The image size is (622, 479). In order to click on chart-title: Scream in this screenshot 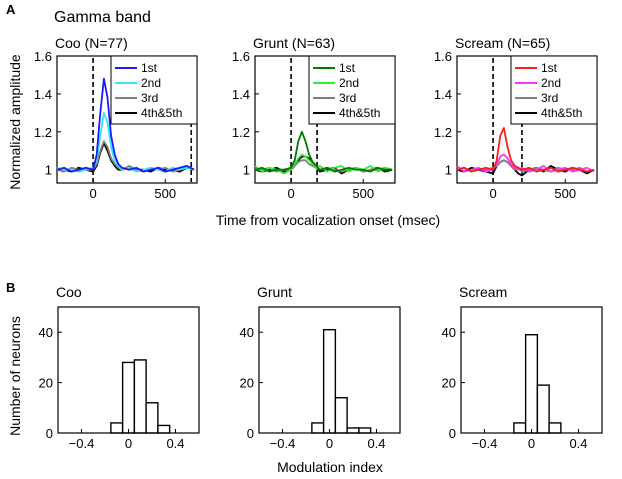, I will do `click(483, 292)`.